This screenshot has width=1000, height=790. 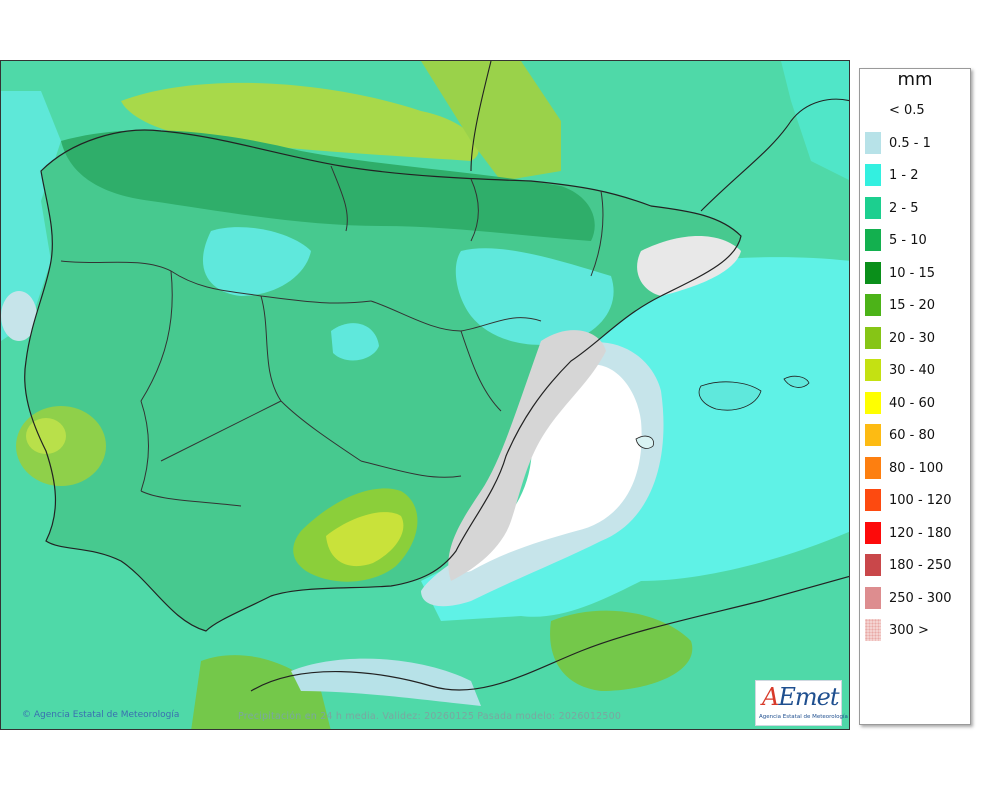 I want to click on aemet-logo-subtitle: Agencia Estatal de Meteorología, so click(x=803, y=717).